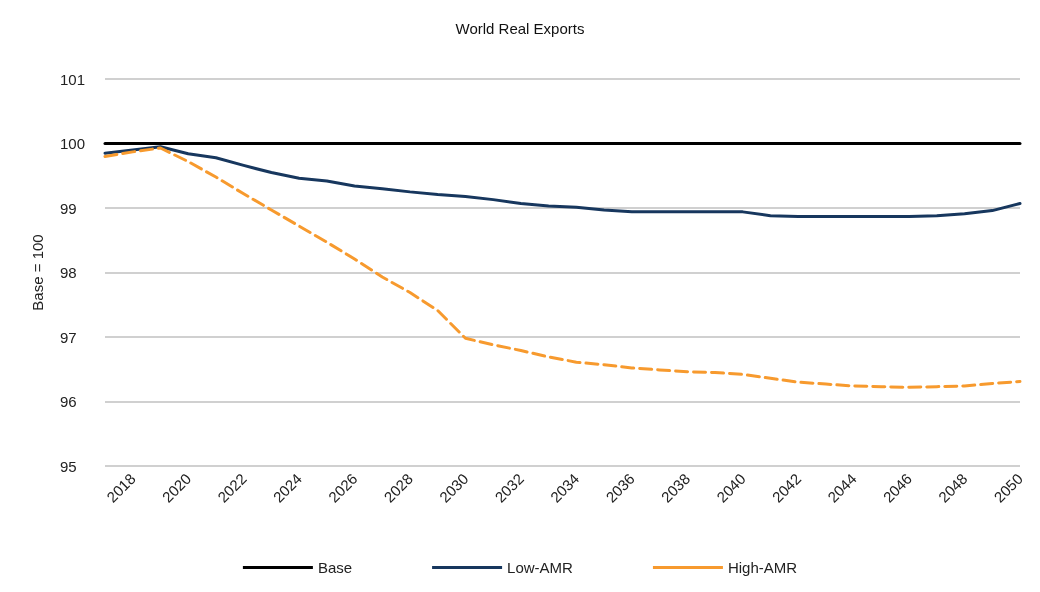 The height and width of the screenshot is (592, 1040). Describe the element at coordinates (68, 401) in the screenshot. I see `y-tick-label: 96` at that location.